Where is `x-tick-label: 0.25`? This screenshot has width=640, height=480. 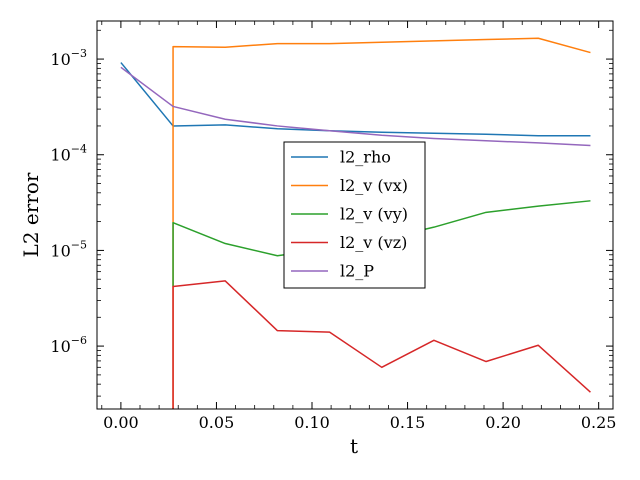 x-tick-label: 0.25 is located at coordinates (599, 422).